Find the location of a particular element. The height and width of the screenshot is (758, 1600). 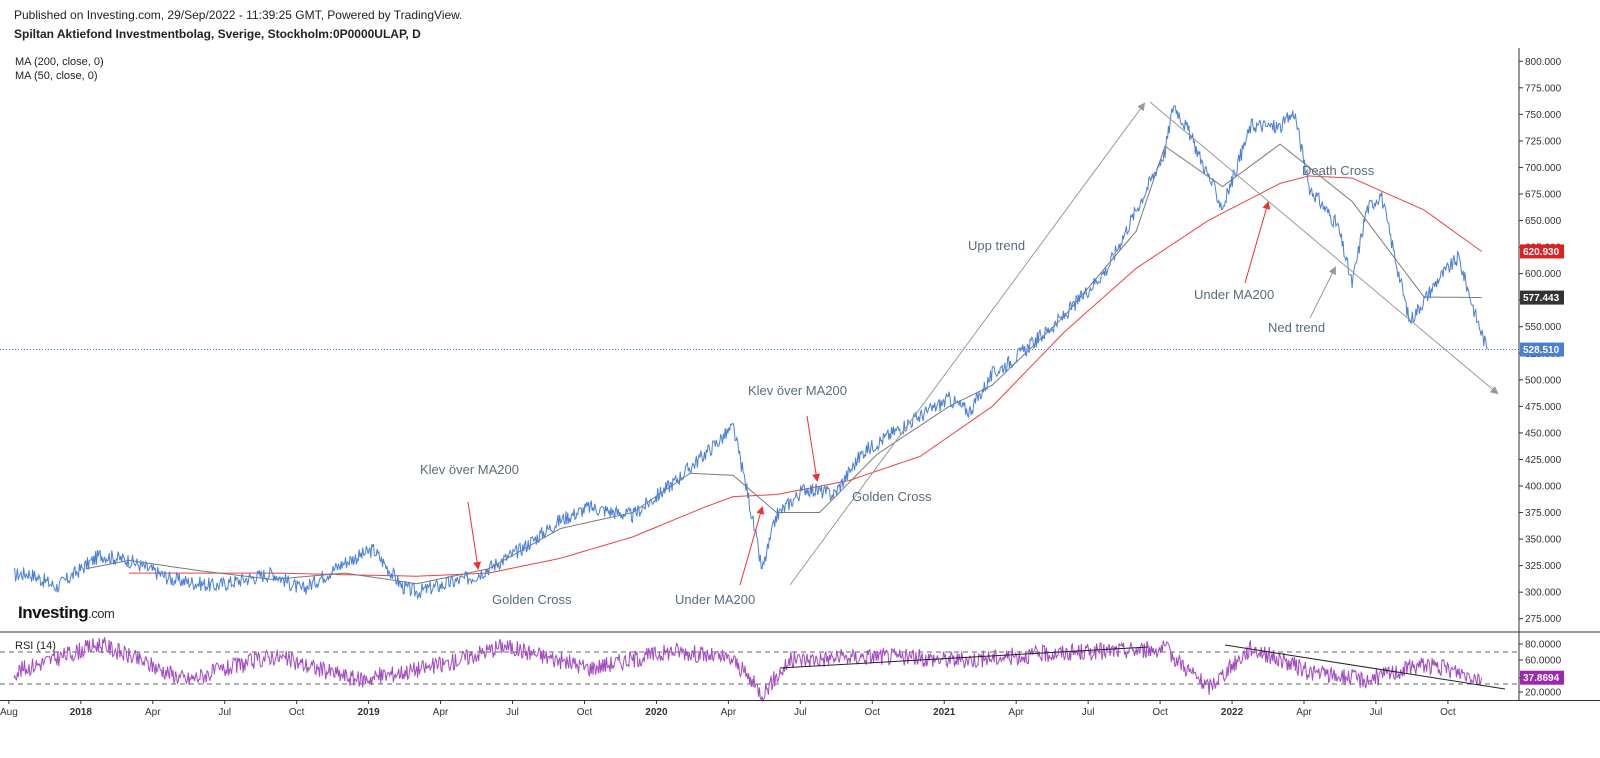

price-tick-label: 400.000 is located at coordinates (1543, 487).